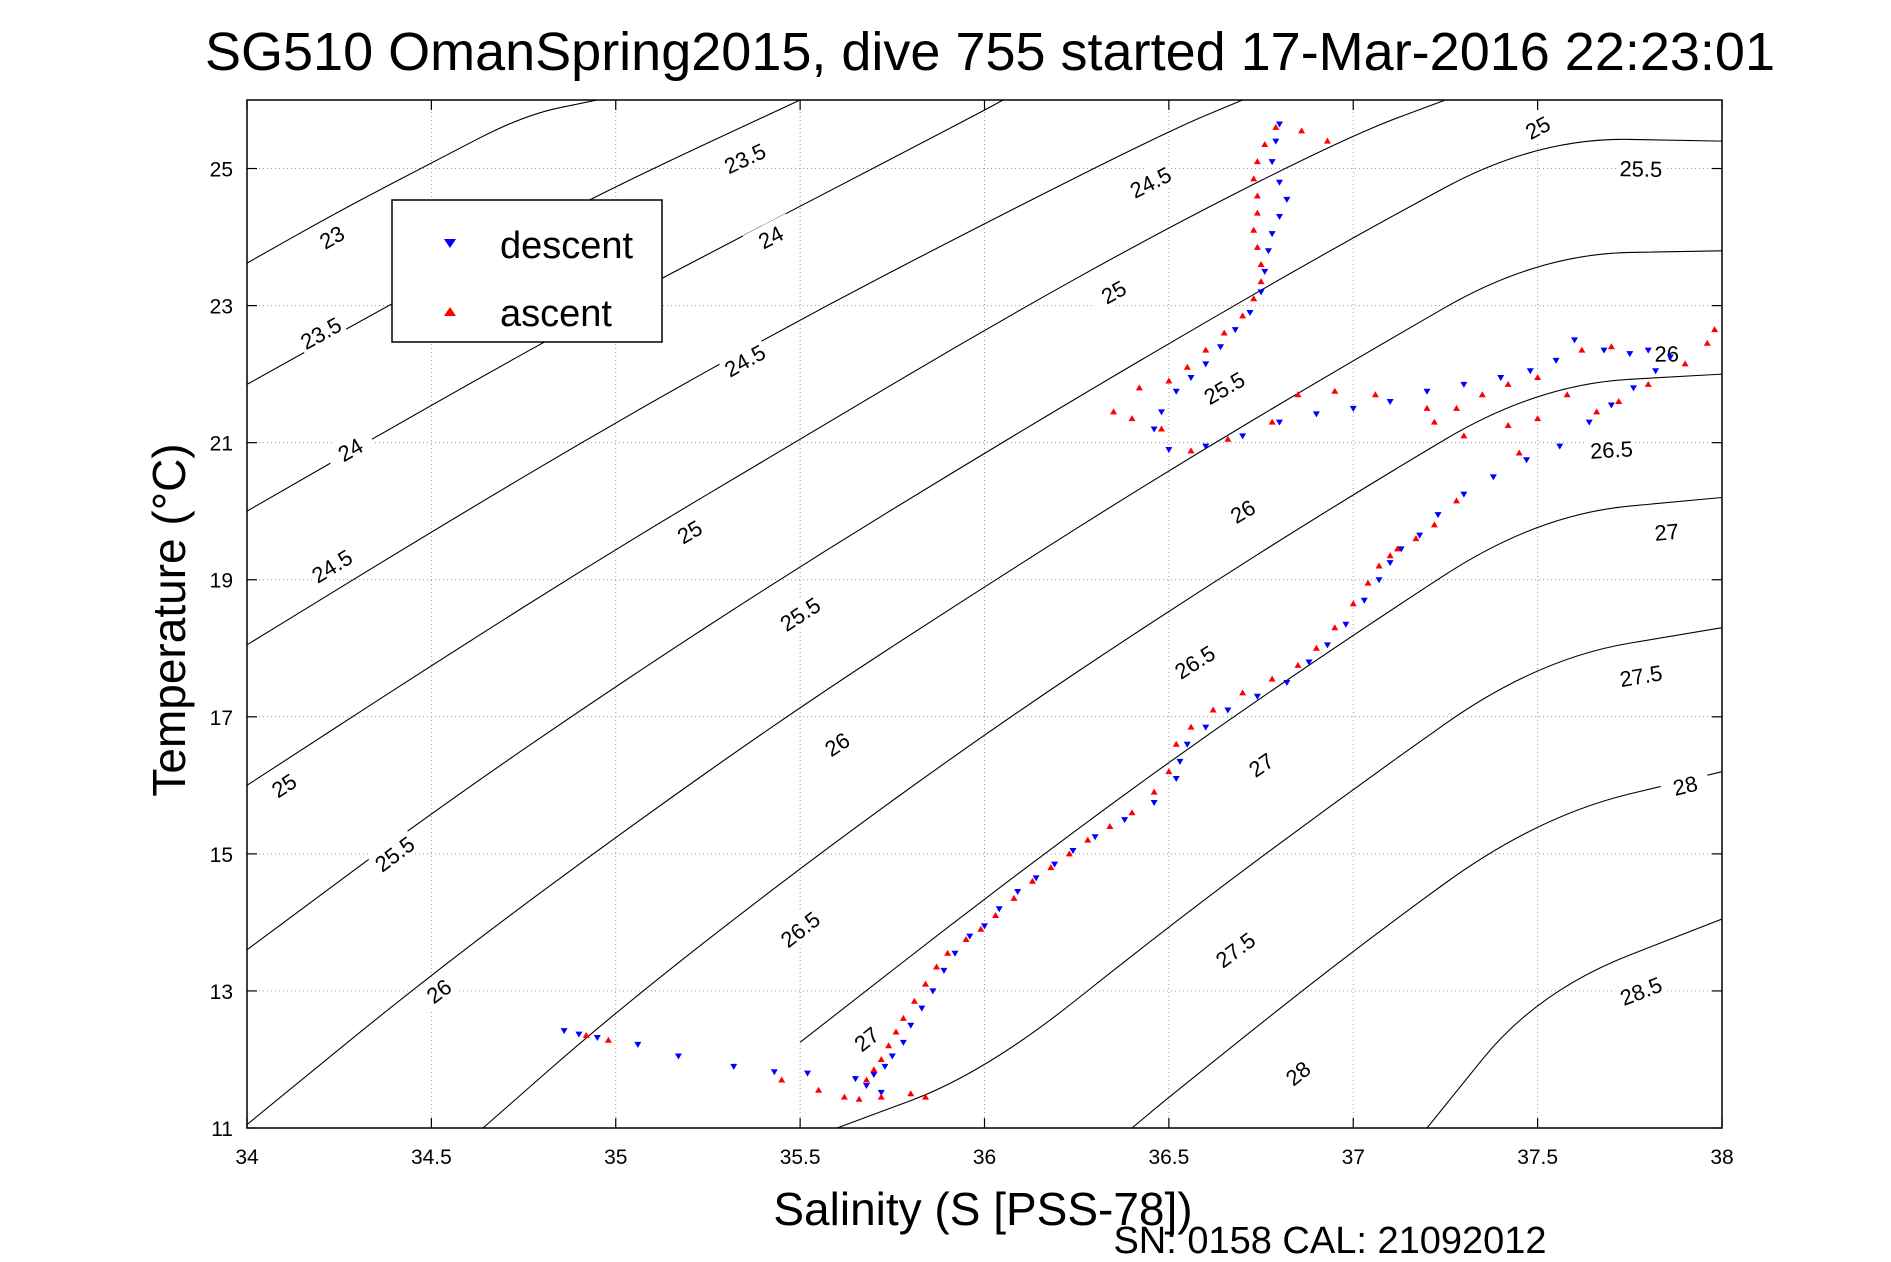  What do you see at coordinates (567, 246) in the screenshot?
I see `legend-descent-label: descent` at bounding box center [567, 246].